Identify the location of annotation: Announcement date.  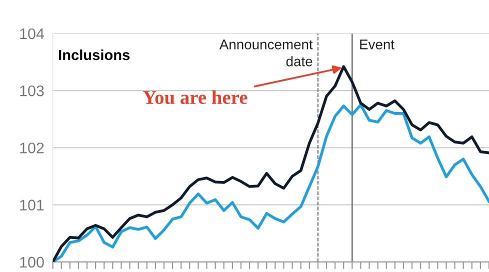
(266, 53).